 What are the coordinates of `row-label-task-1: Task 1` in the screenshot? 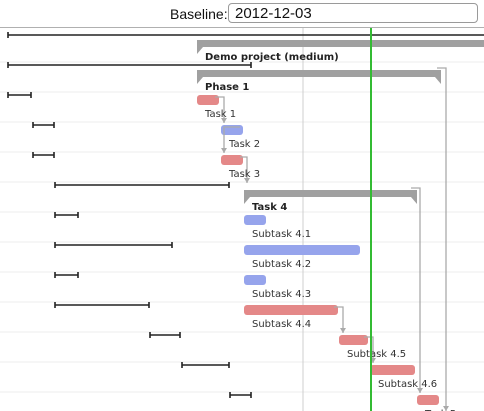 It's located at (220, 114).